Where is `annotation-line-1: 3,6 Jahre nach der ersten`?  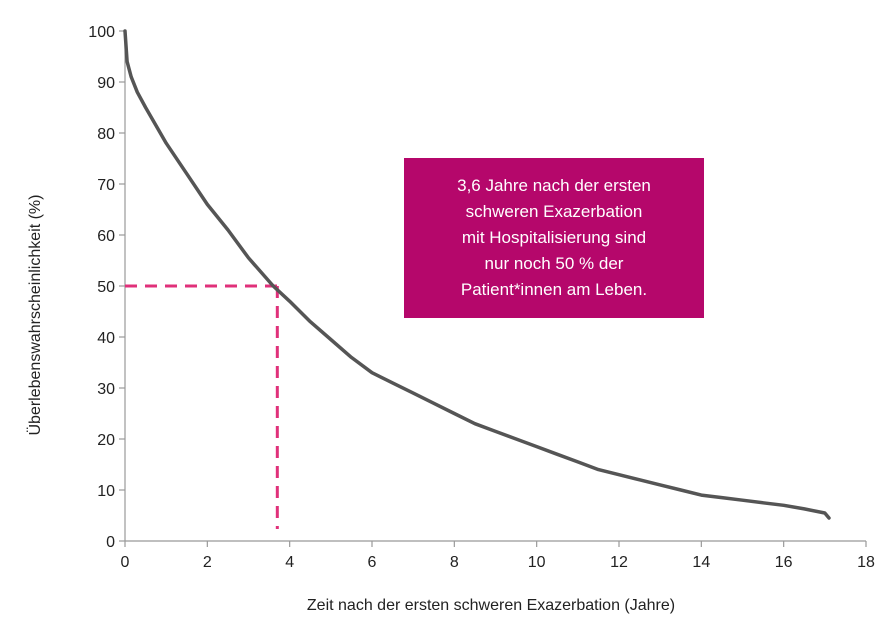 annotation-line-1: 3,6 Jahre nach der ersten is located at coordinates (554, 185).